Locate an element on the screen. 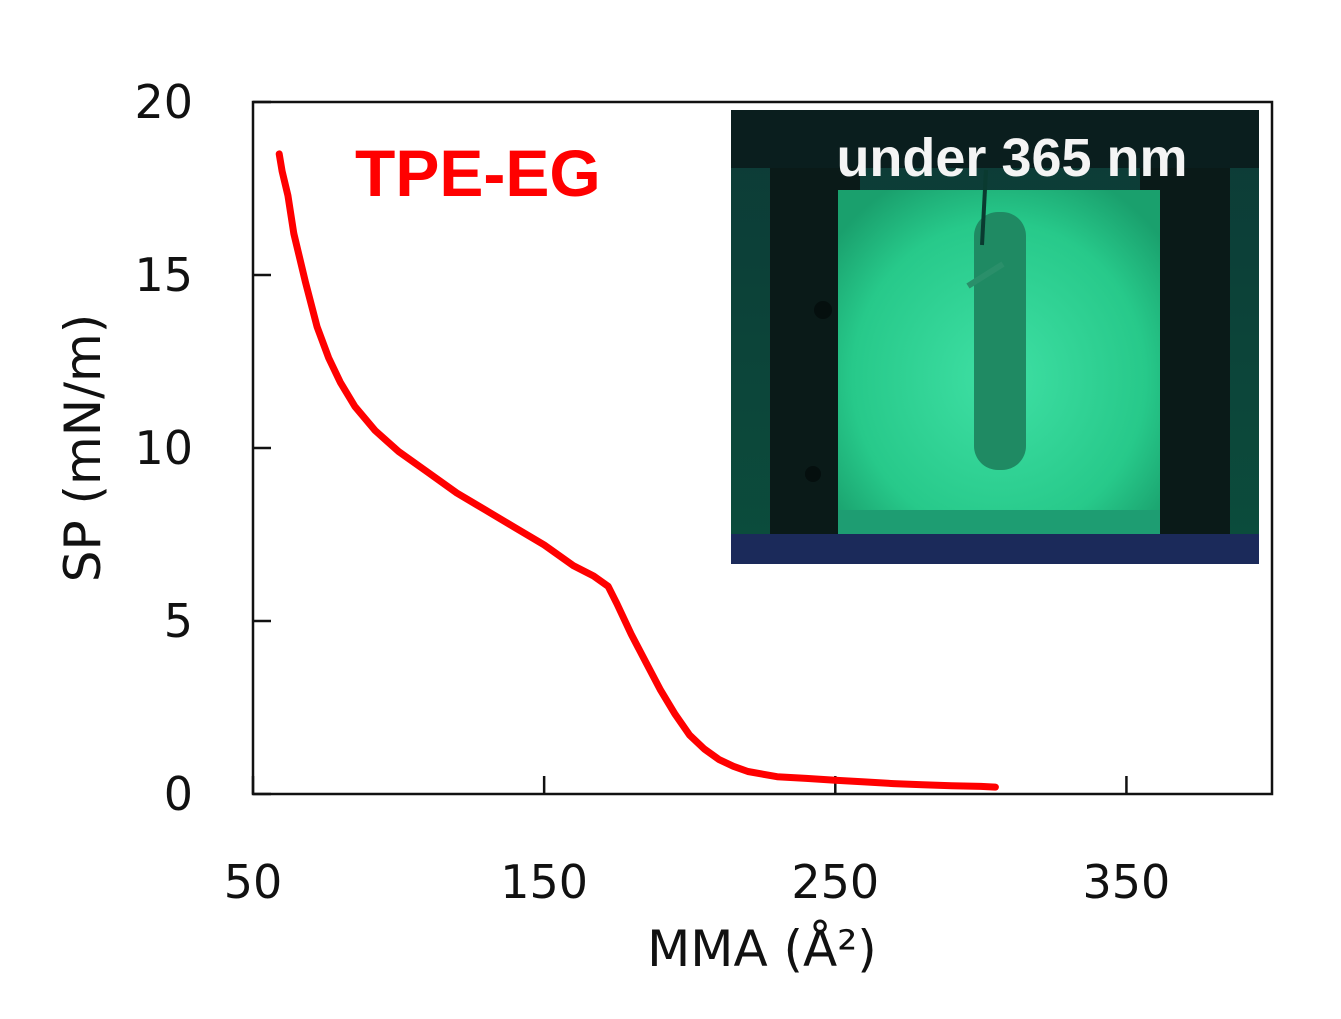 The width and height of the screenshot is (1341, 1019). y-tick-label: 5 is located at coordinates (178, 621).